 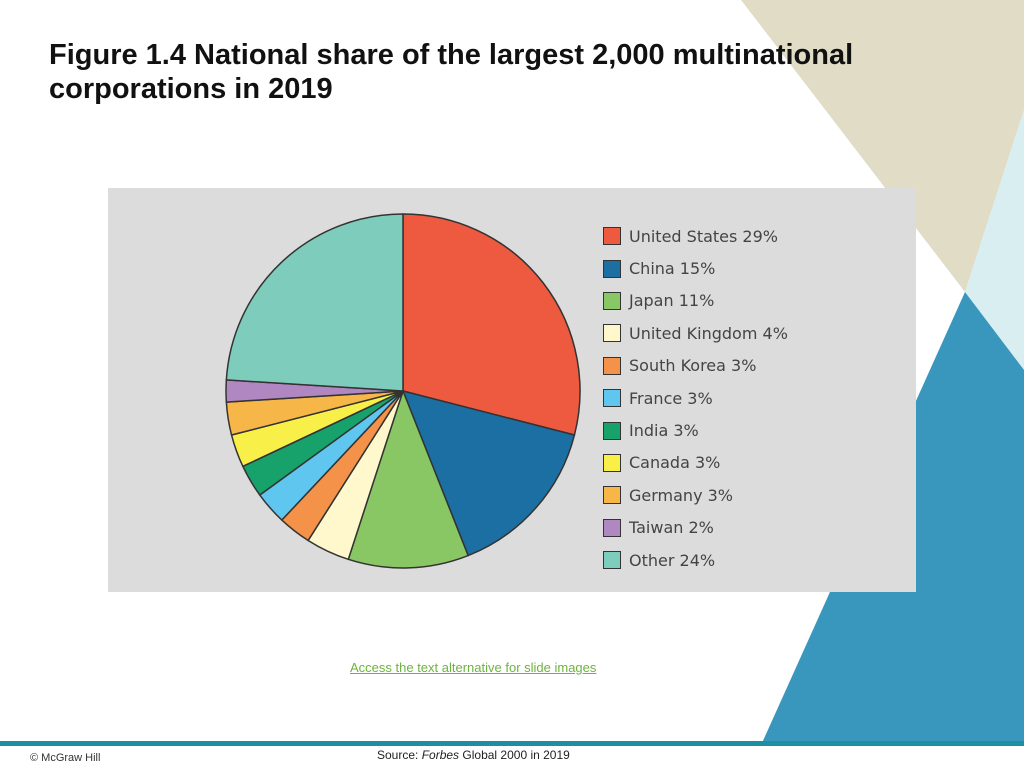 I want to click on legend-item-taiwan: Taiwan 2%, so click(x=695, y=528).